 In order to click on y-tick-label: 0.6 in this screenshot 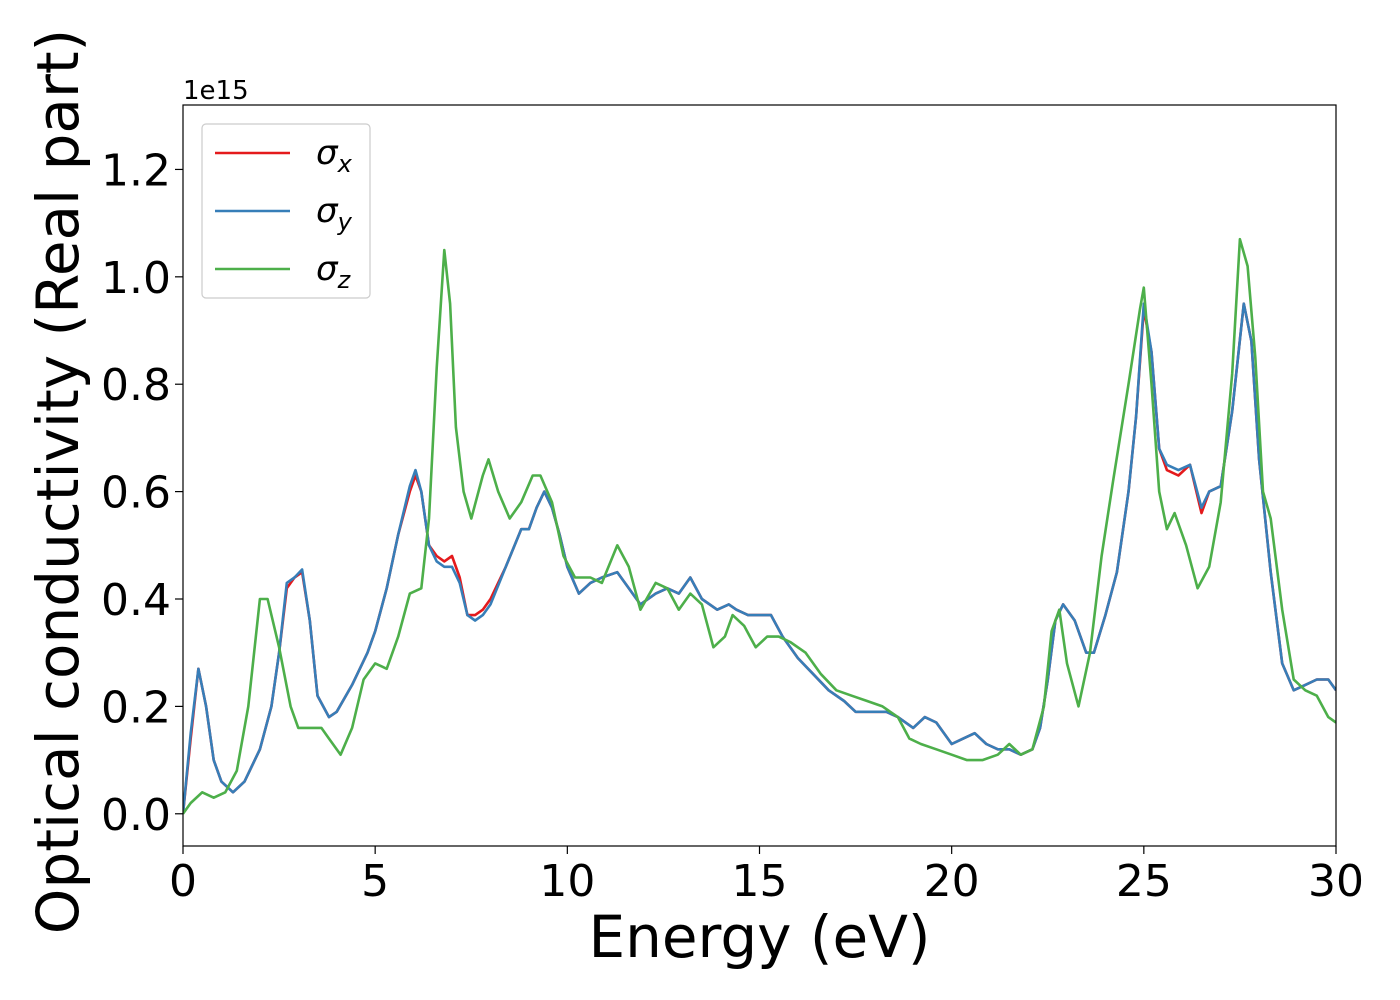, I will do `click(136, 493)`.